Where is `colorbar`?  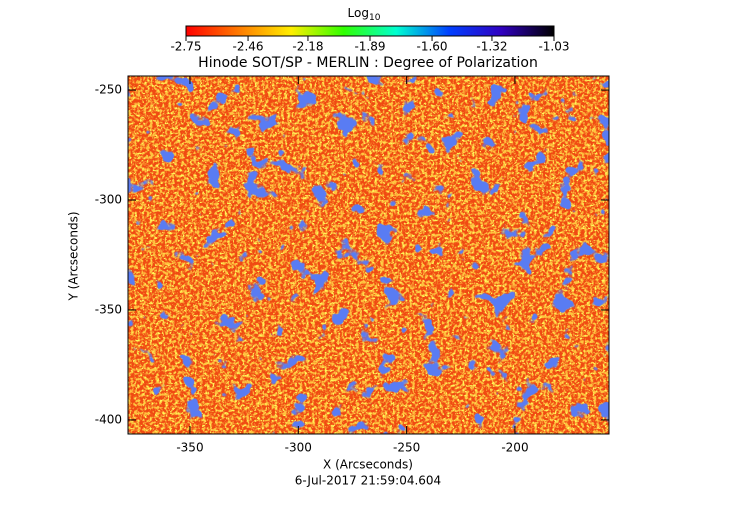 colorbar is located at coordinates (370, 31).